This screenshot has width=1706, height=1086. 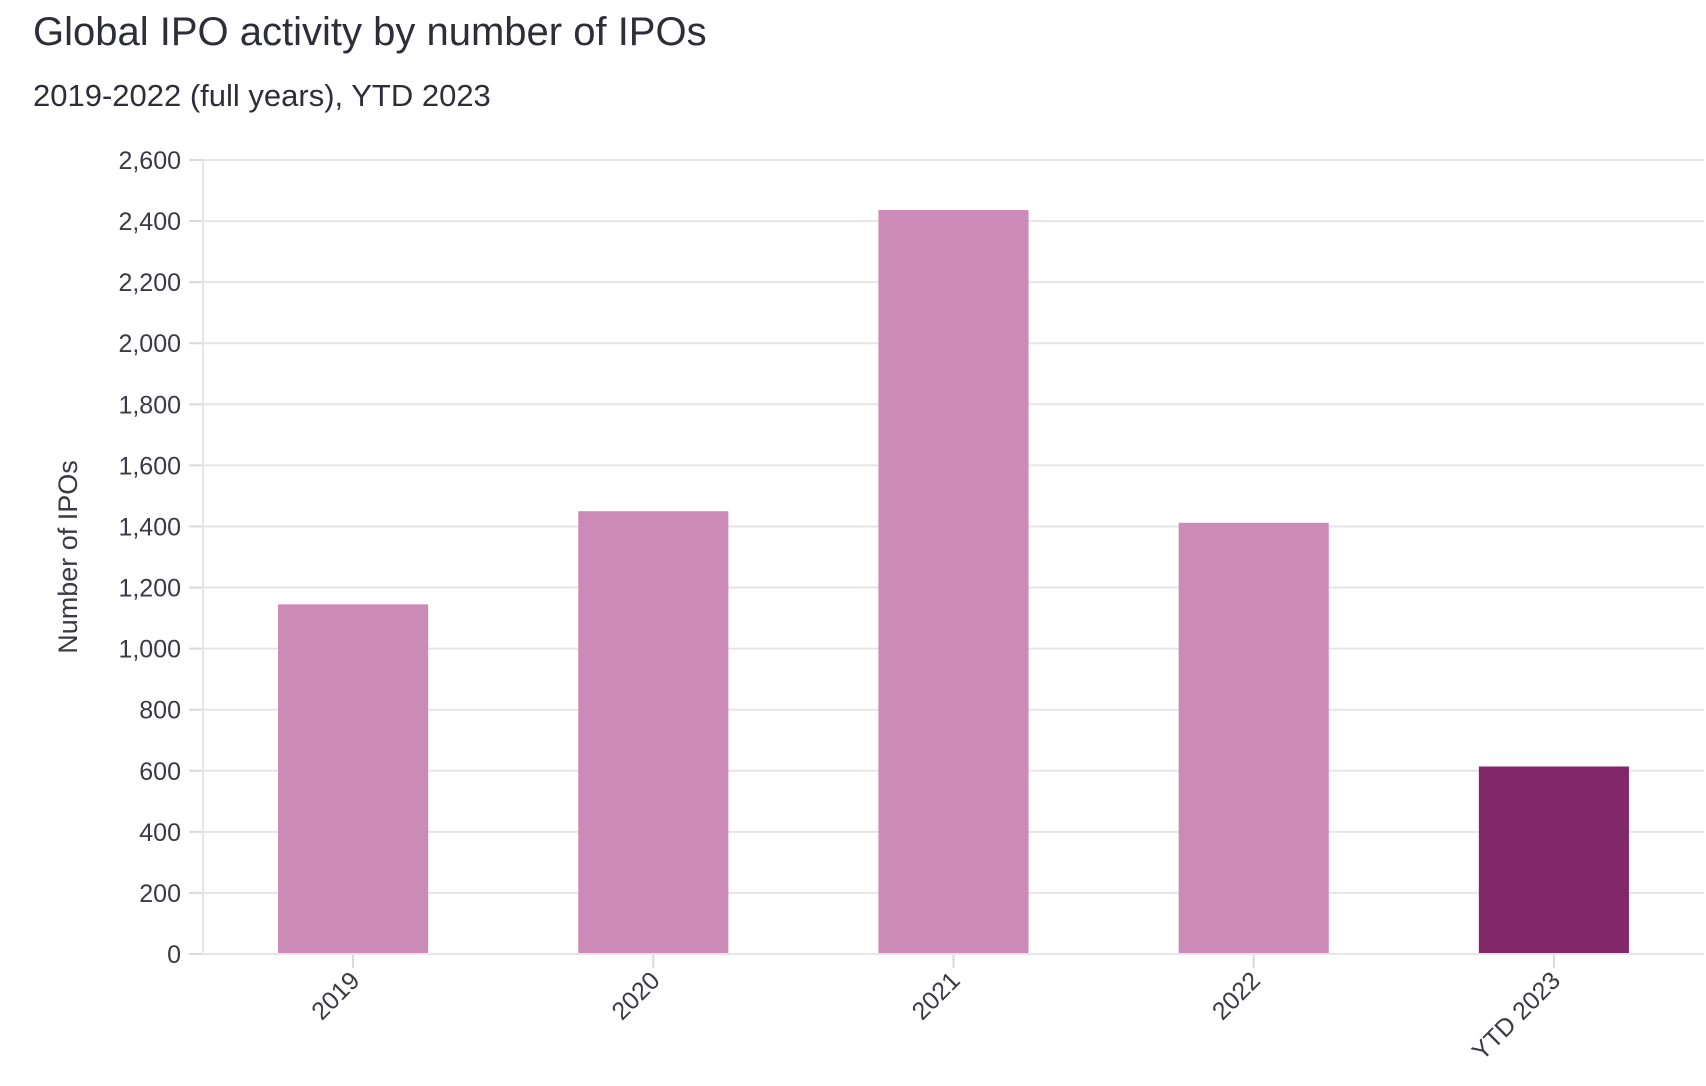 What do you see at coordinates (1253, 738) in the screenshot?
I see `bar-2022` at bounding box center [1253, 738].